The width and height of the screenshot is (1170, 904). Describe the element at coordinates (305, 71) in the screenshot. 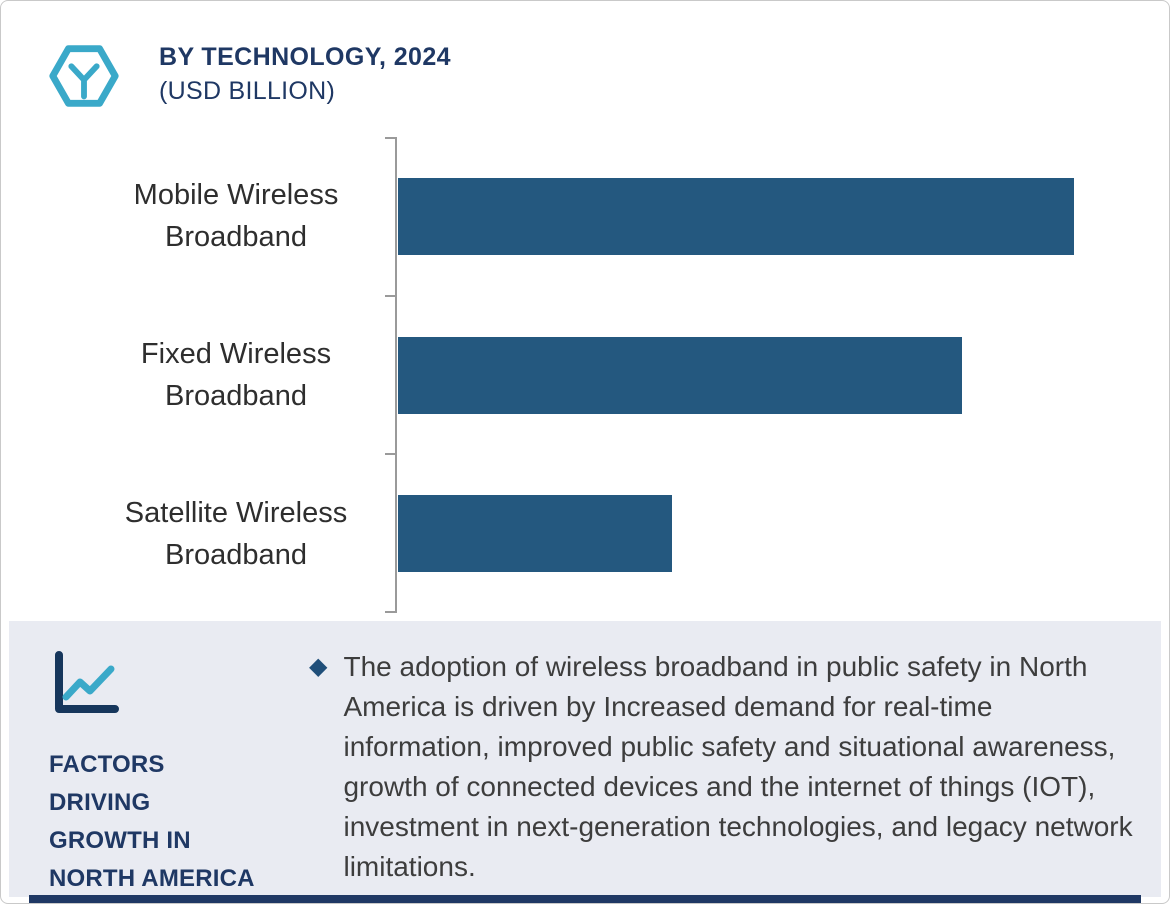

I see `title-block: BY TECHNOLOGY, 2024 (USD BILLION)` at that location.